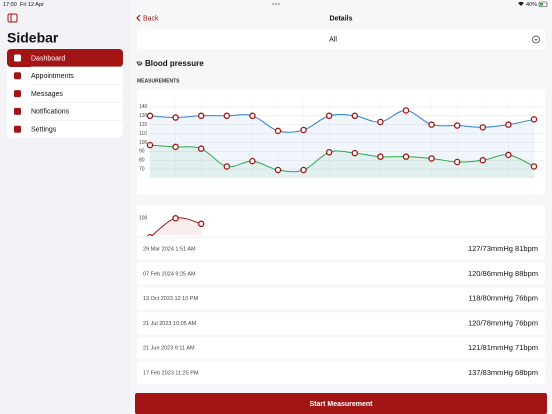  What do you see at coordinates (10, 5) in the screenshot?
I see `status-time: 17:00` at bounding box center [10, 5].